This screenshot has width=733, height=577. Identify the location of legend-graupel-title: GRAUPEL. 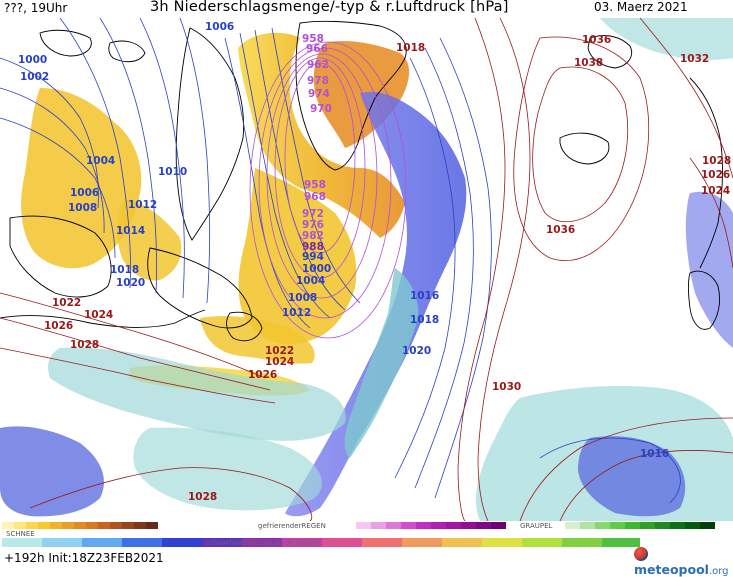
(536, 526).